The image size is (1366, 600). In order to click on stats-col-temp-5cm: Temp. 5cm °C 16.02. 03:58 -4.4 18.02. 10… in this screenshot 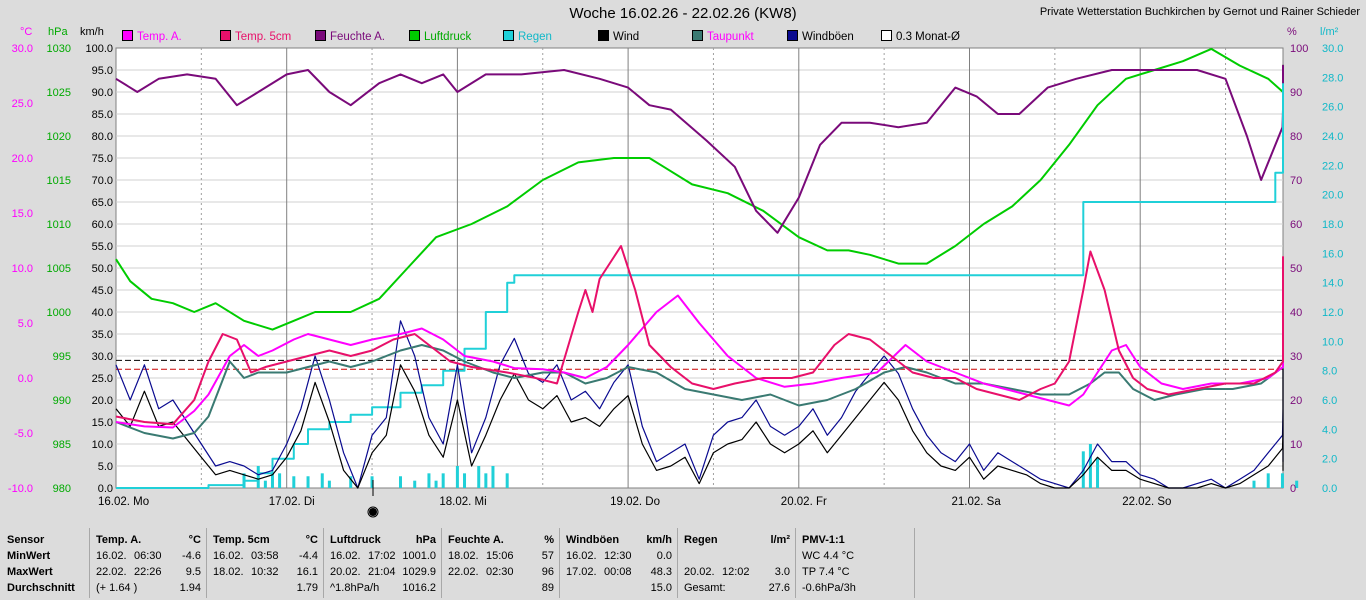, I will do `click(265, 563)`.